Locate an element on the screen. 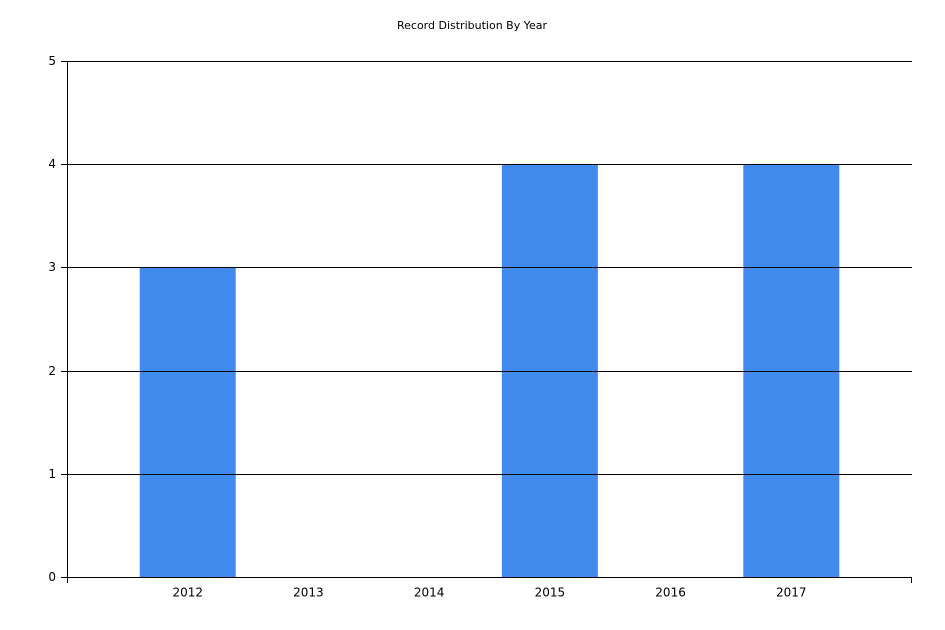 Image resolution: width=945 pixels, height=630 pixels. x-tick-label: 2012 is located at coordinates (187, 593).